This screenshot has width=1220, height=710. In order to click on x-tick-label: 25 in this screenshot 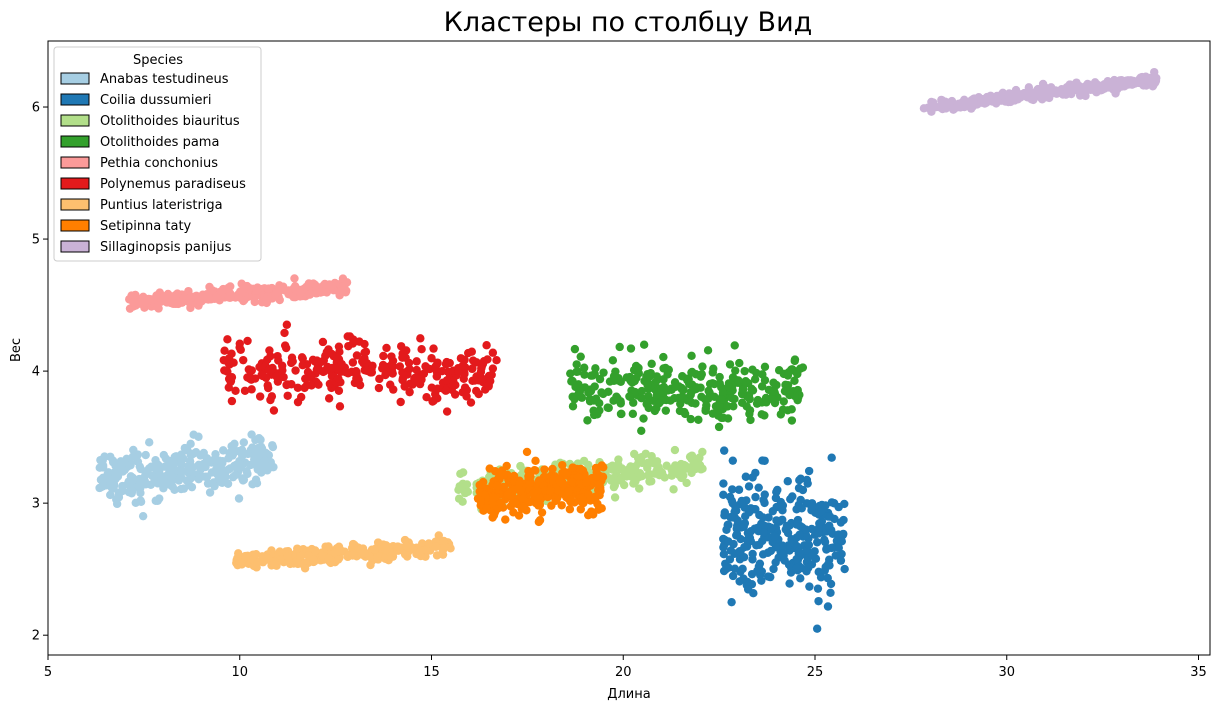, I will do `click(815, 672)`.